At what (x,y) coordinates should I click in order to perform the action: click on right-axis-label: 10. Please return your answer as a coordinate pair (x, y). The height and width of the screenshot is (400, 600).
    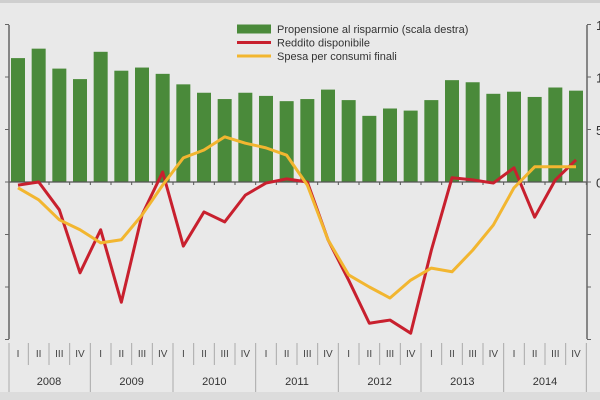
    Looking at the image, I should click on (598, 78).